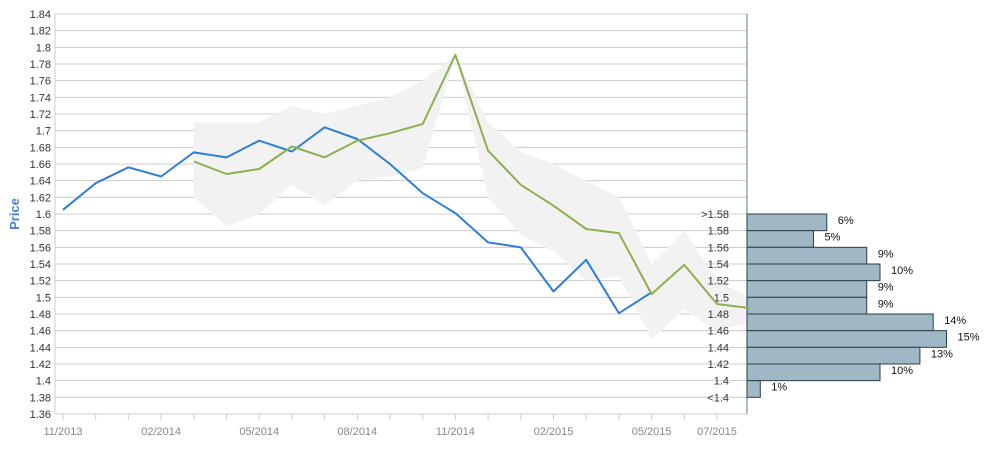  What do you see at coordinates (40, 198) in the screenshot?
I see `y-tick-label: 1.62` at bounding box center [40, 198].